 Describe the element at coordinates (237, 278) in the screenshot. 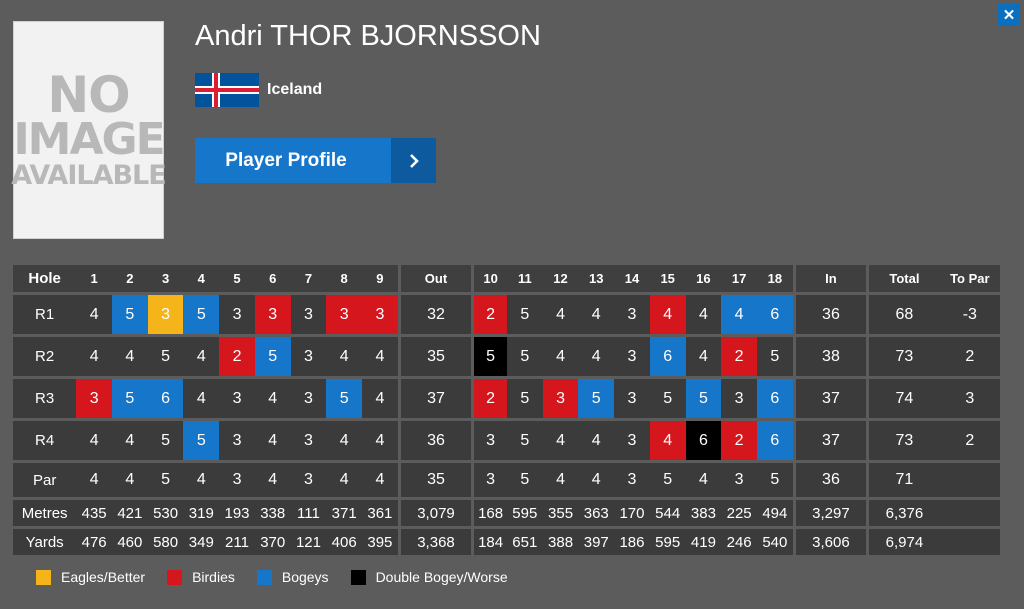

I see `header-cell: 5` at that location.